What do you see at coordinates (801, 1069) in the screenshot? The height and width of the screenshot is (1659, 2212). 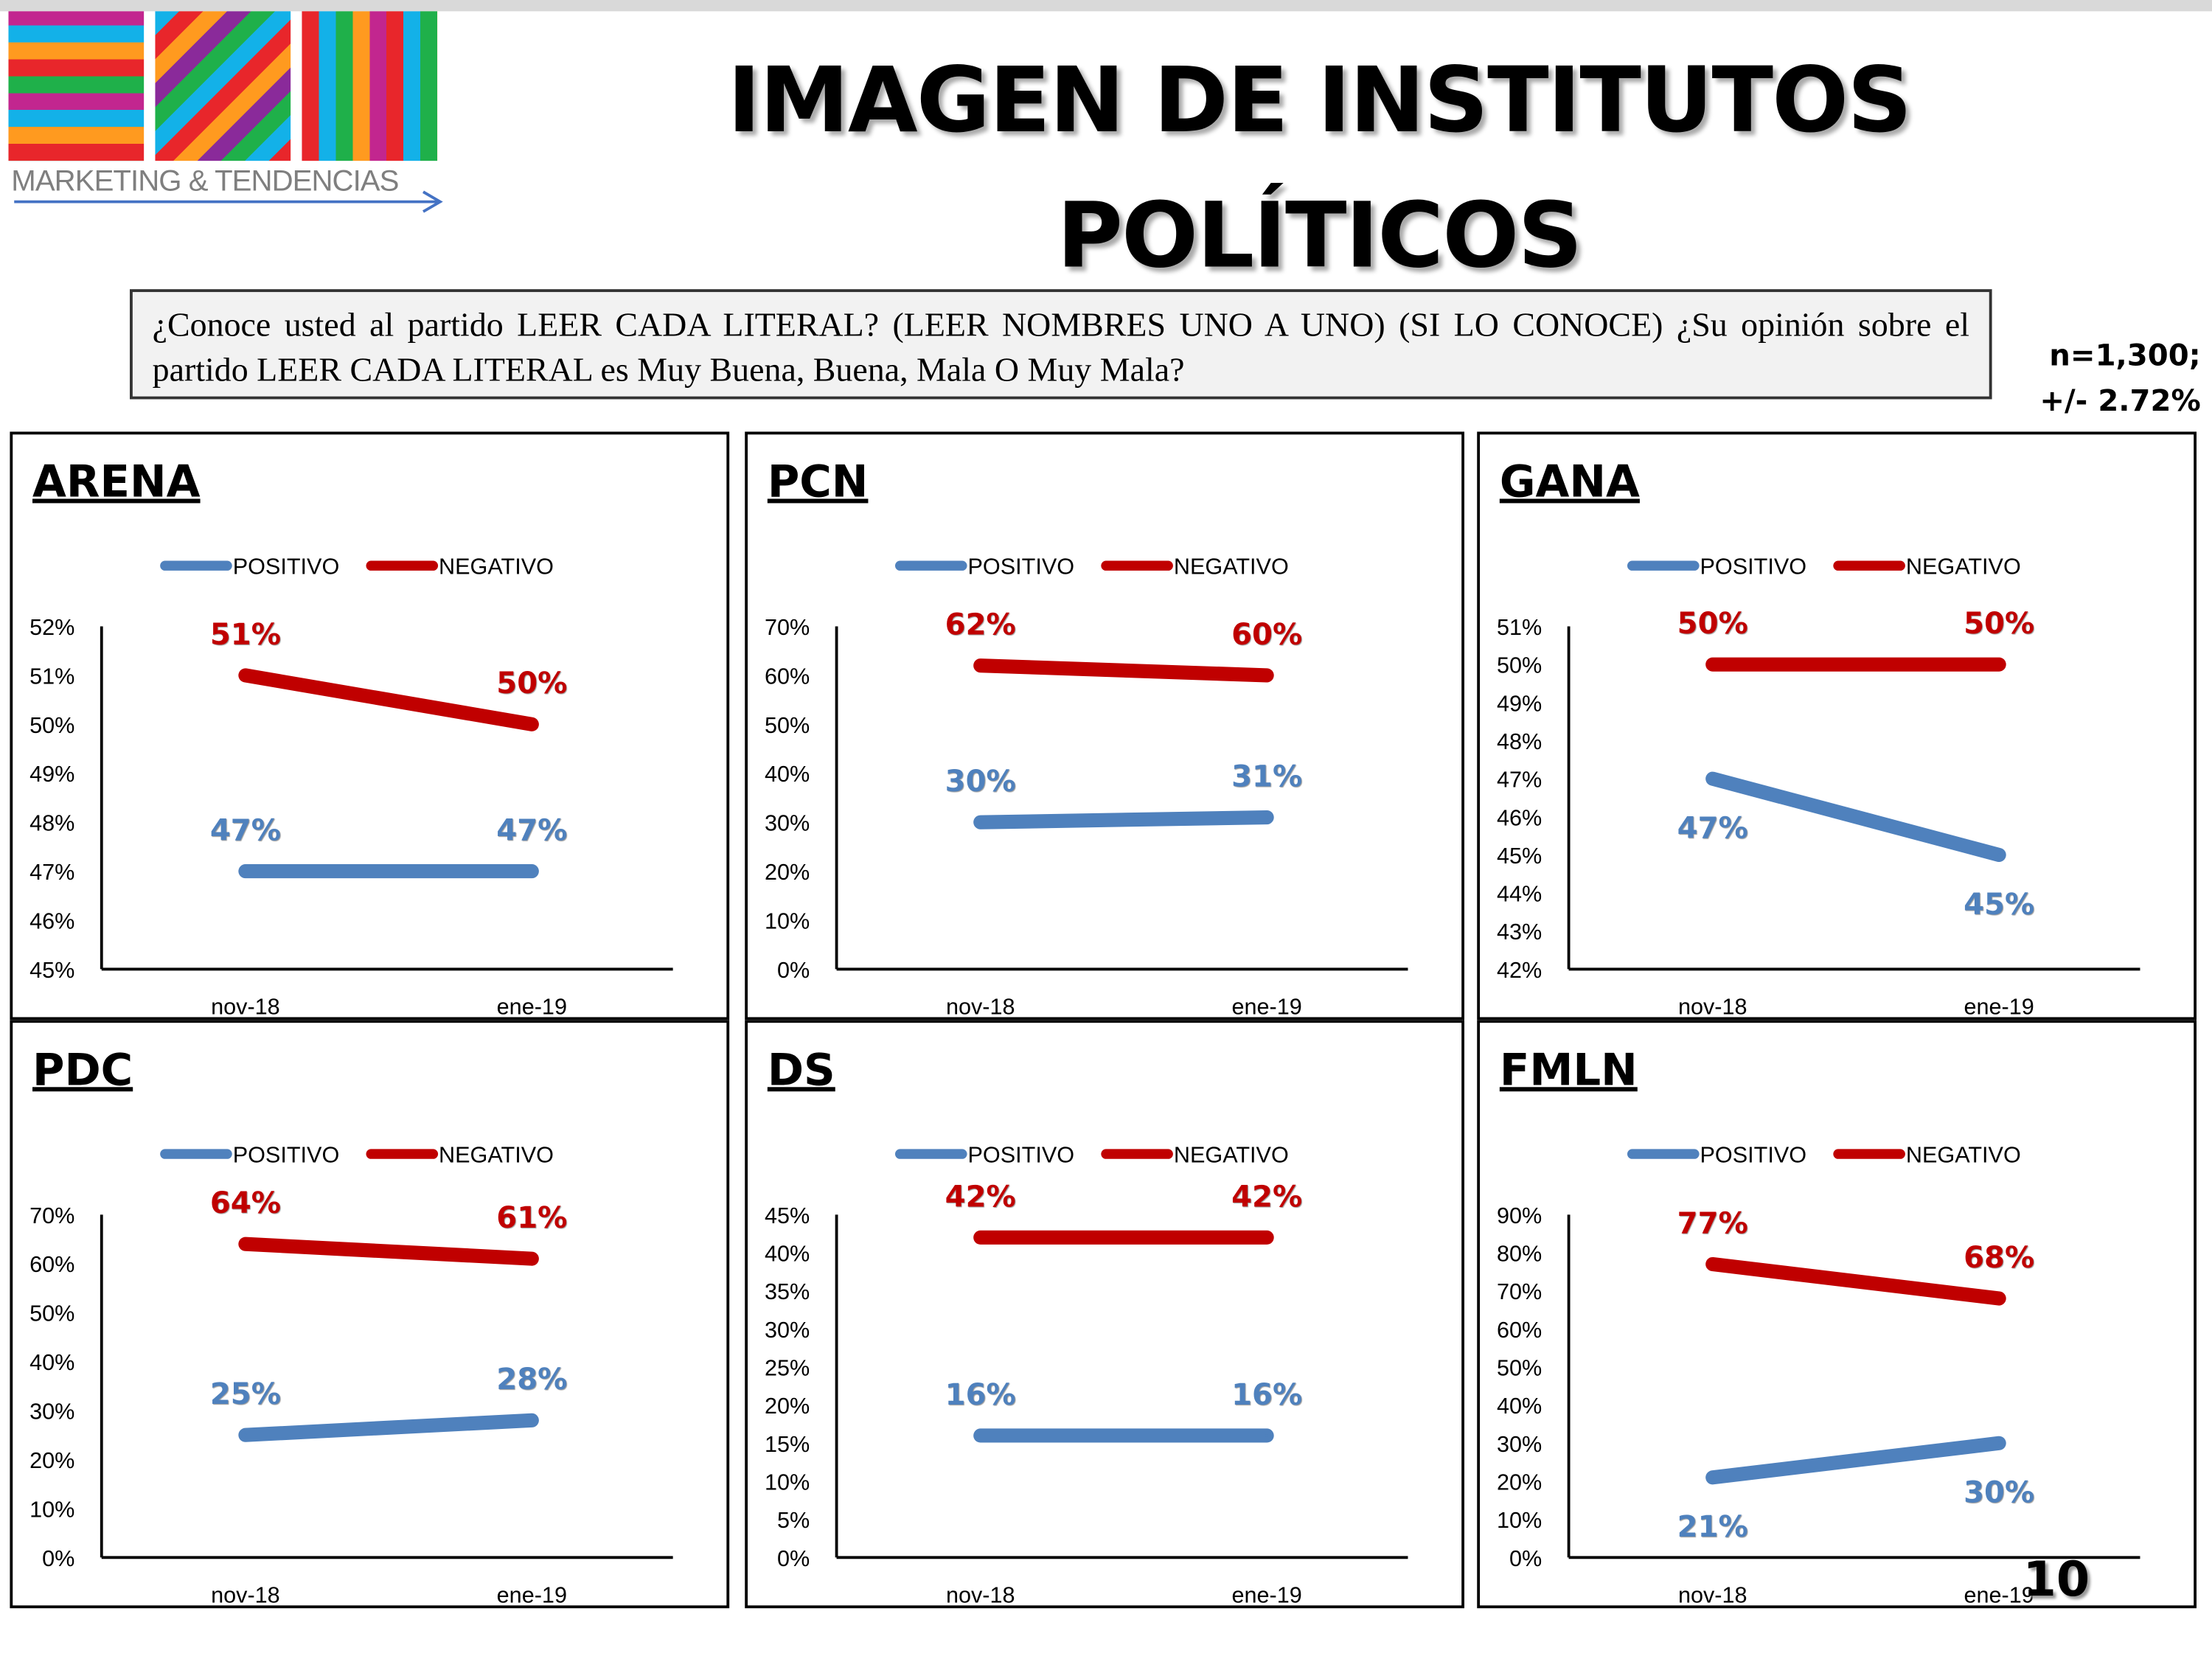 I see `chart-title: DS` at bounding box center [801, 1069].